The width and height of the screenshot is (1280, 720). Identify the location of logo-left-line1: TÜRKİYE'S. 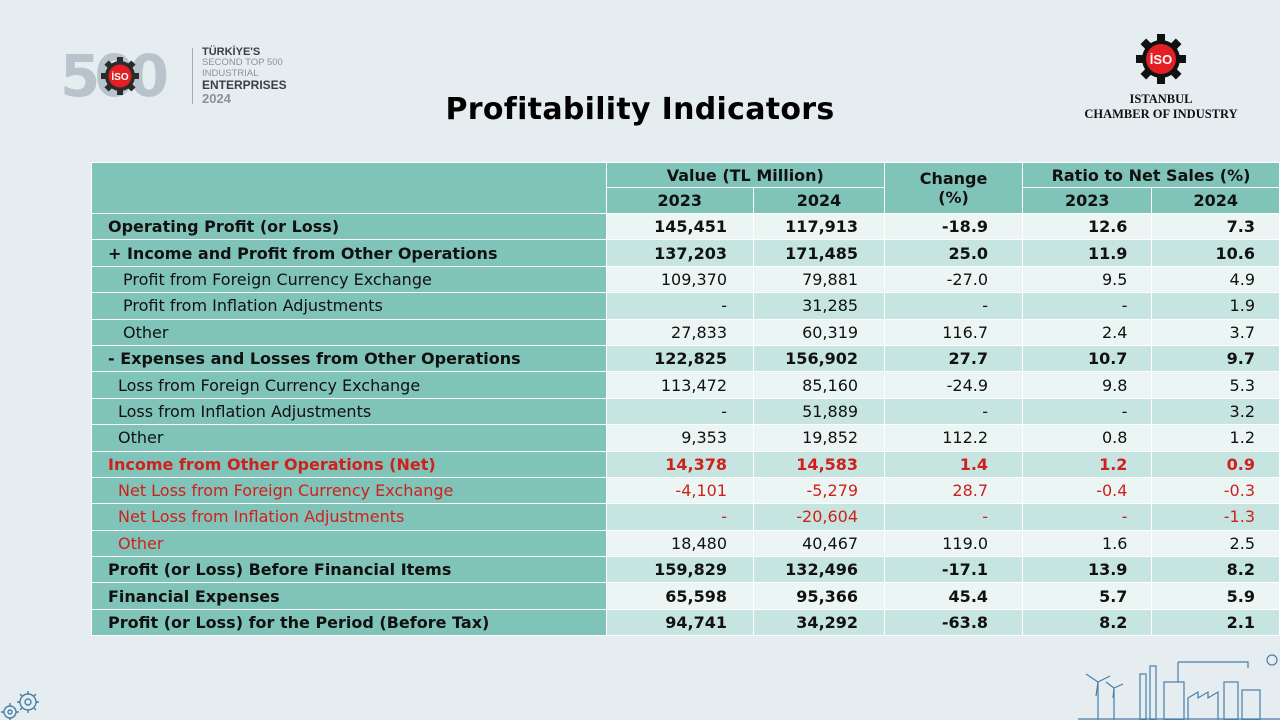
(231, 52).